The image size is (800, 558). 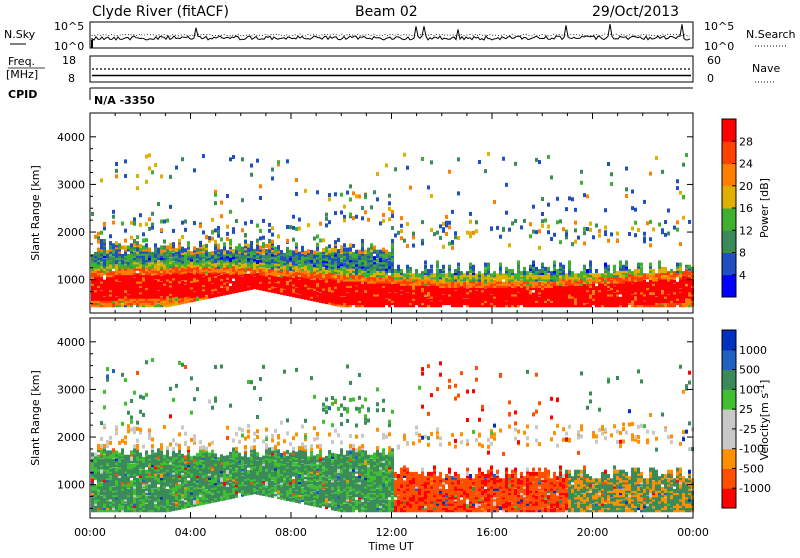 I want to click on freq-left-tick-top: 18, so click(x=69, y=60).